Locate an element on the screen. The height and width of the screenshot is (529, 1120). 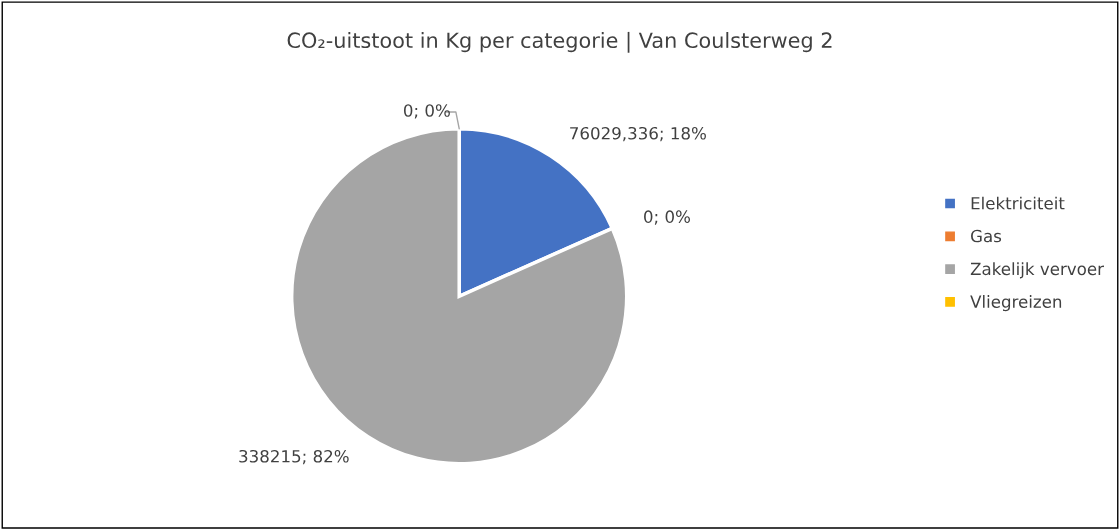
legend-label: Zakelijk vervoer is located at coordinates (1037, 270).